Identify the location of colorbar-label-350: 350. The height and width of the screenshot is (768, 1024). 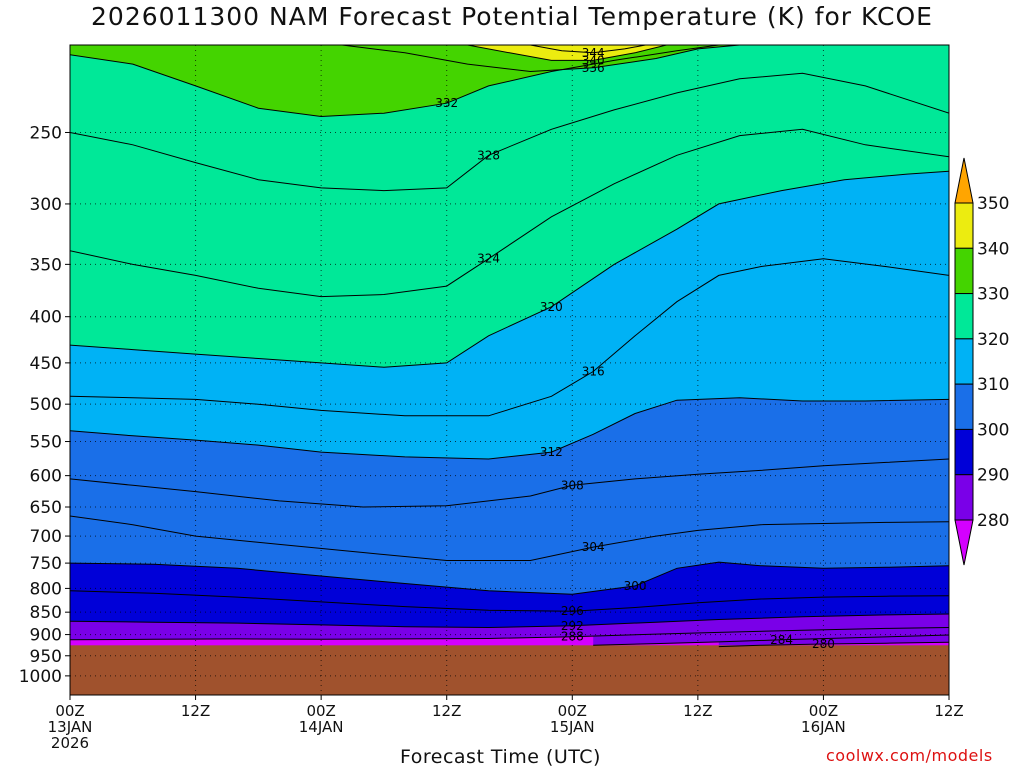
(993, 204).